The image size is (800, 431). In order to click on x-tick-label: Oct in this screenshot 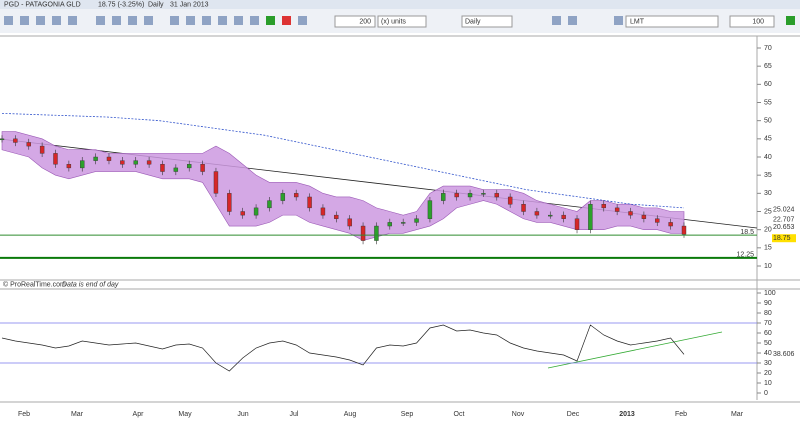, I will do `click(459, 414)`.